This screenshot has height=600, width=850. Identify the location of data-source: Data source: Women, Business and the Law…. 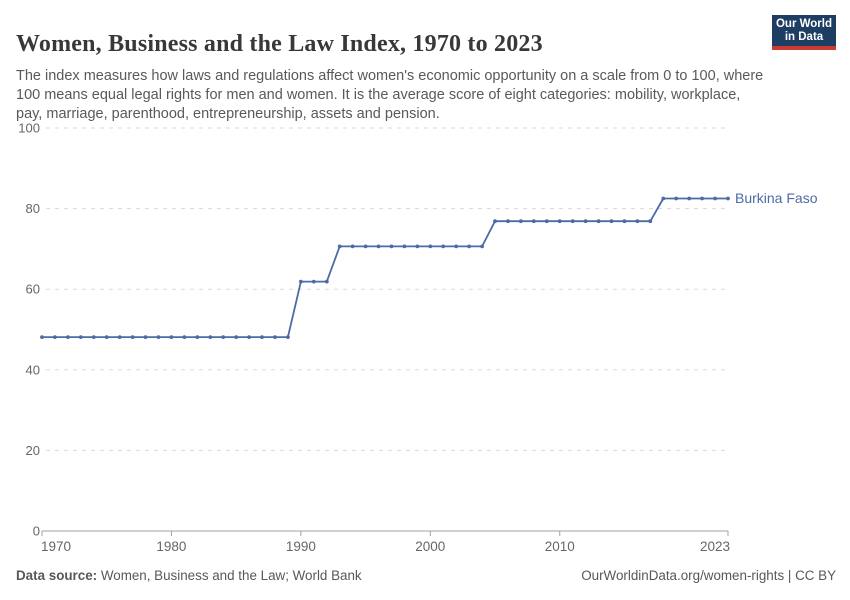
(189, 575).